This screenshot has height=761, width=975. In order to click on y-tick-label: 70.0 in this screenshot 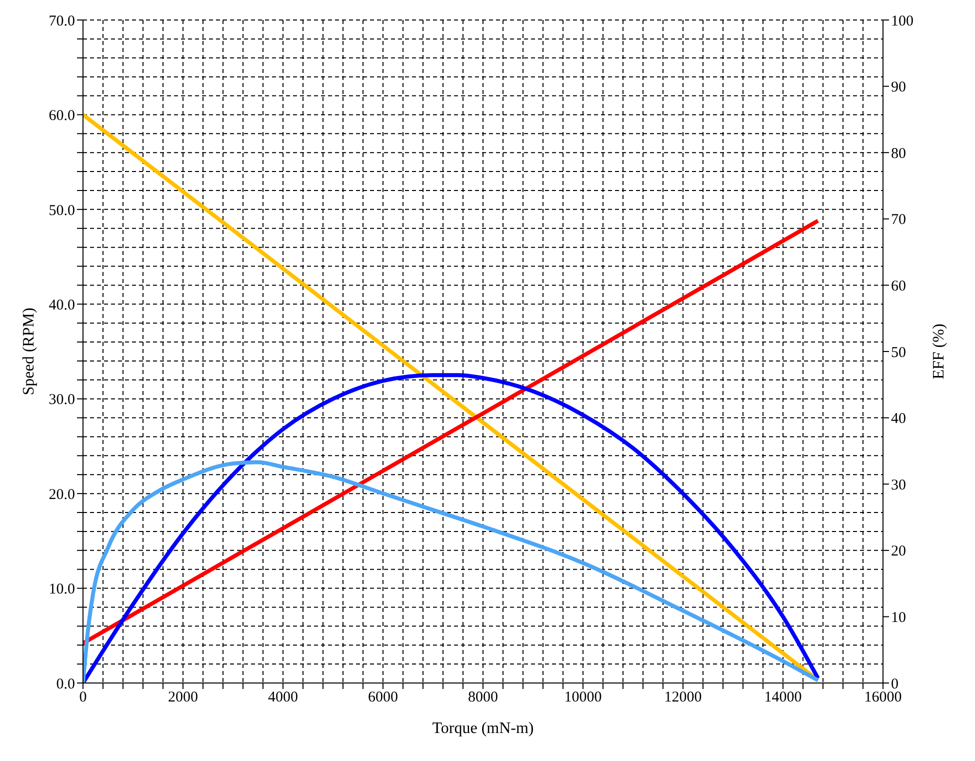, I will do `click(61, 21)`.